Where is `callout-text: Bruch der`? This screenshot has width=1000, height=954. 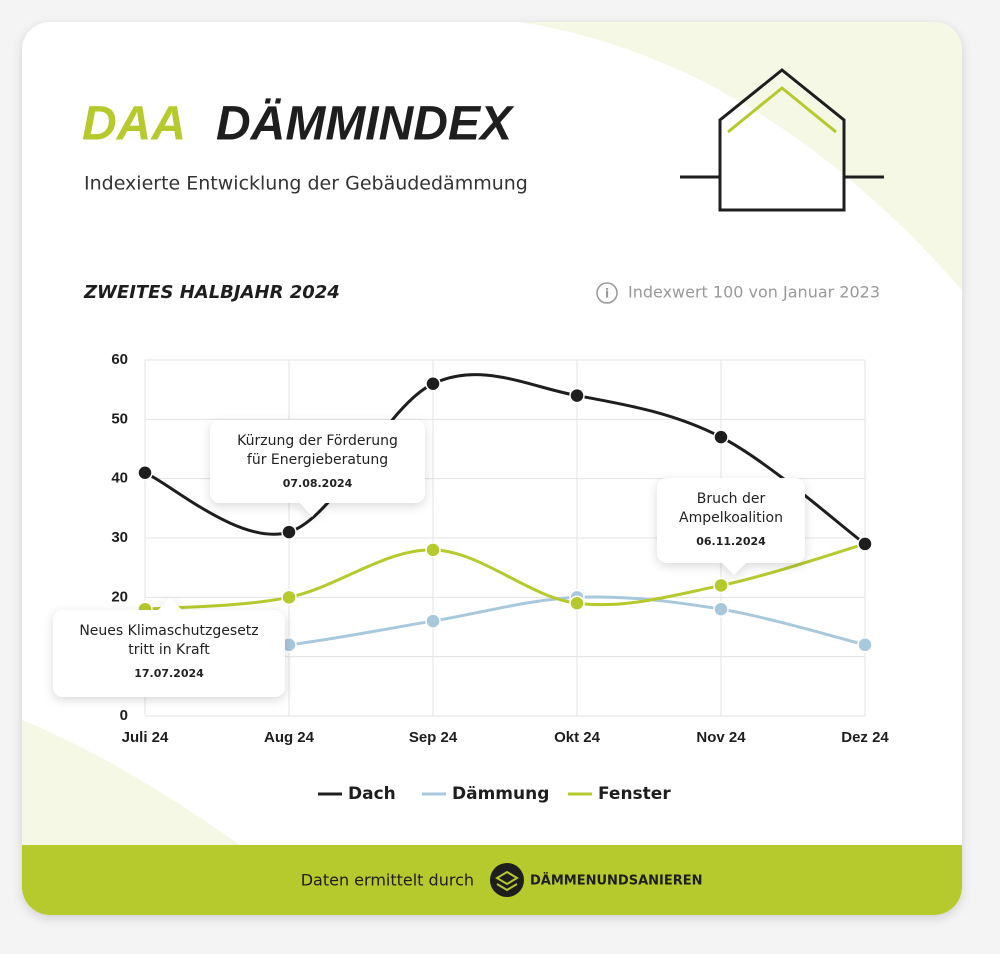
callout-text: Bruch der is located at coordinates (731, 499).